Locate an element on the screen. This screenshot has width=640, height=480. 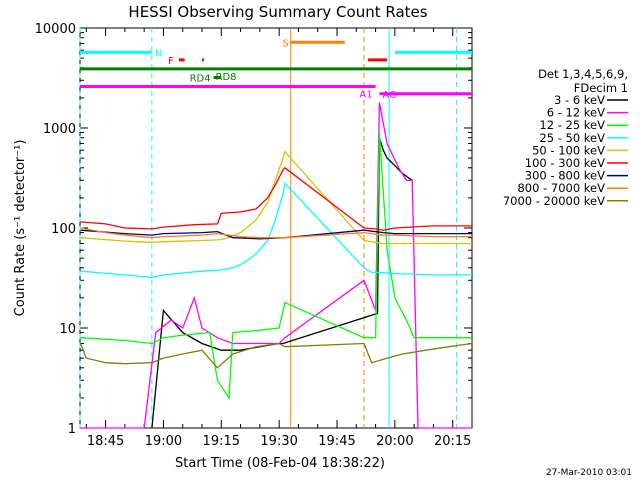
x-axis-label: Start Time (08-Feb-04 18:38:22) is located at coordinates (280, 463).